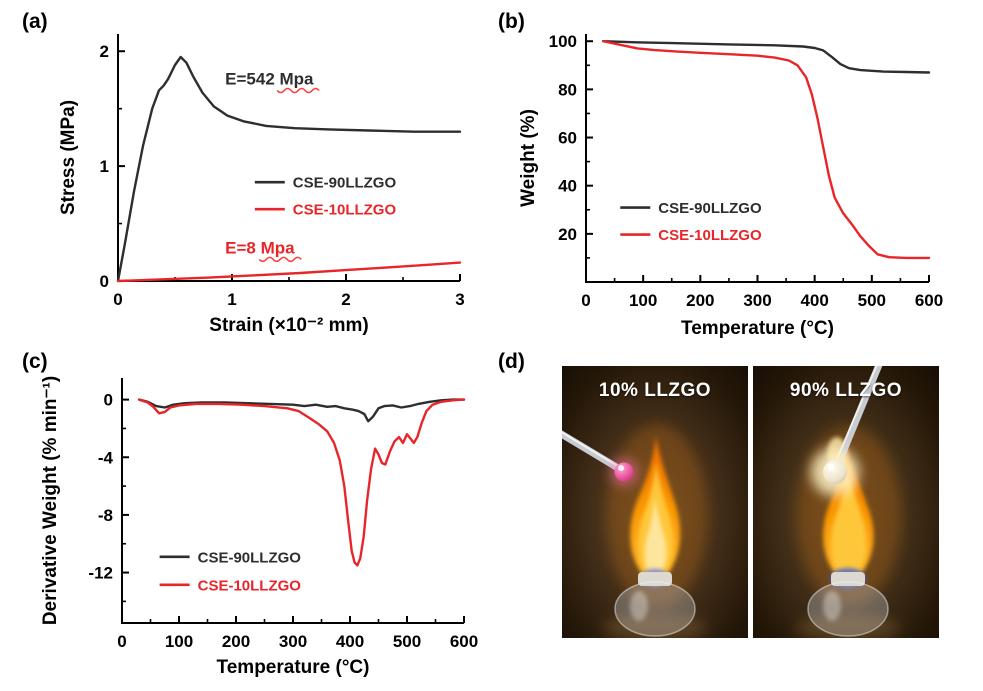 This screenshot has width=983, height=691. What do you see at coordinates (849, 524) in the screenshot?
I see `flame-mid` at bounding box center [849, 524].